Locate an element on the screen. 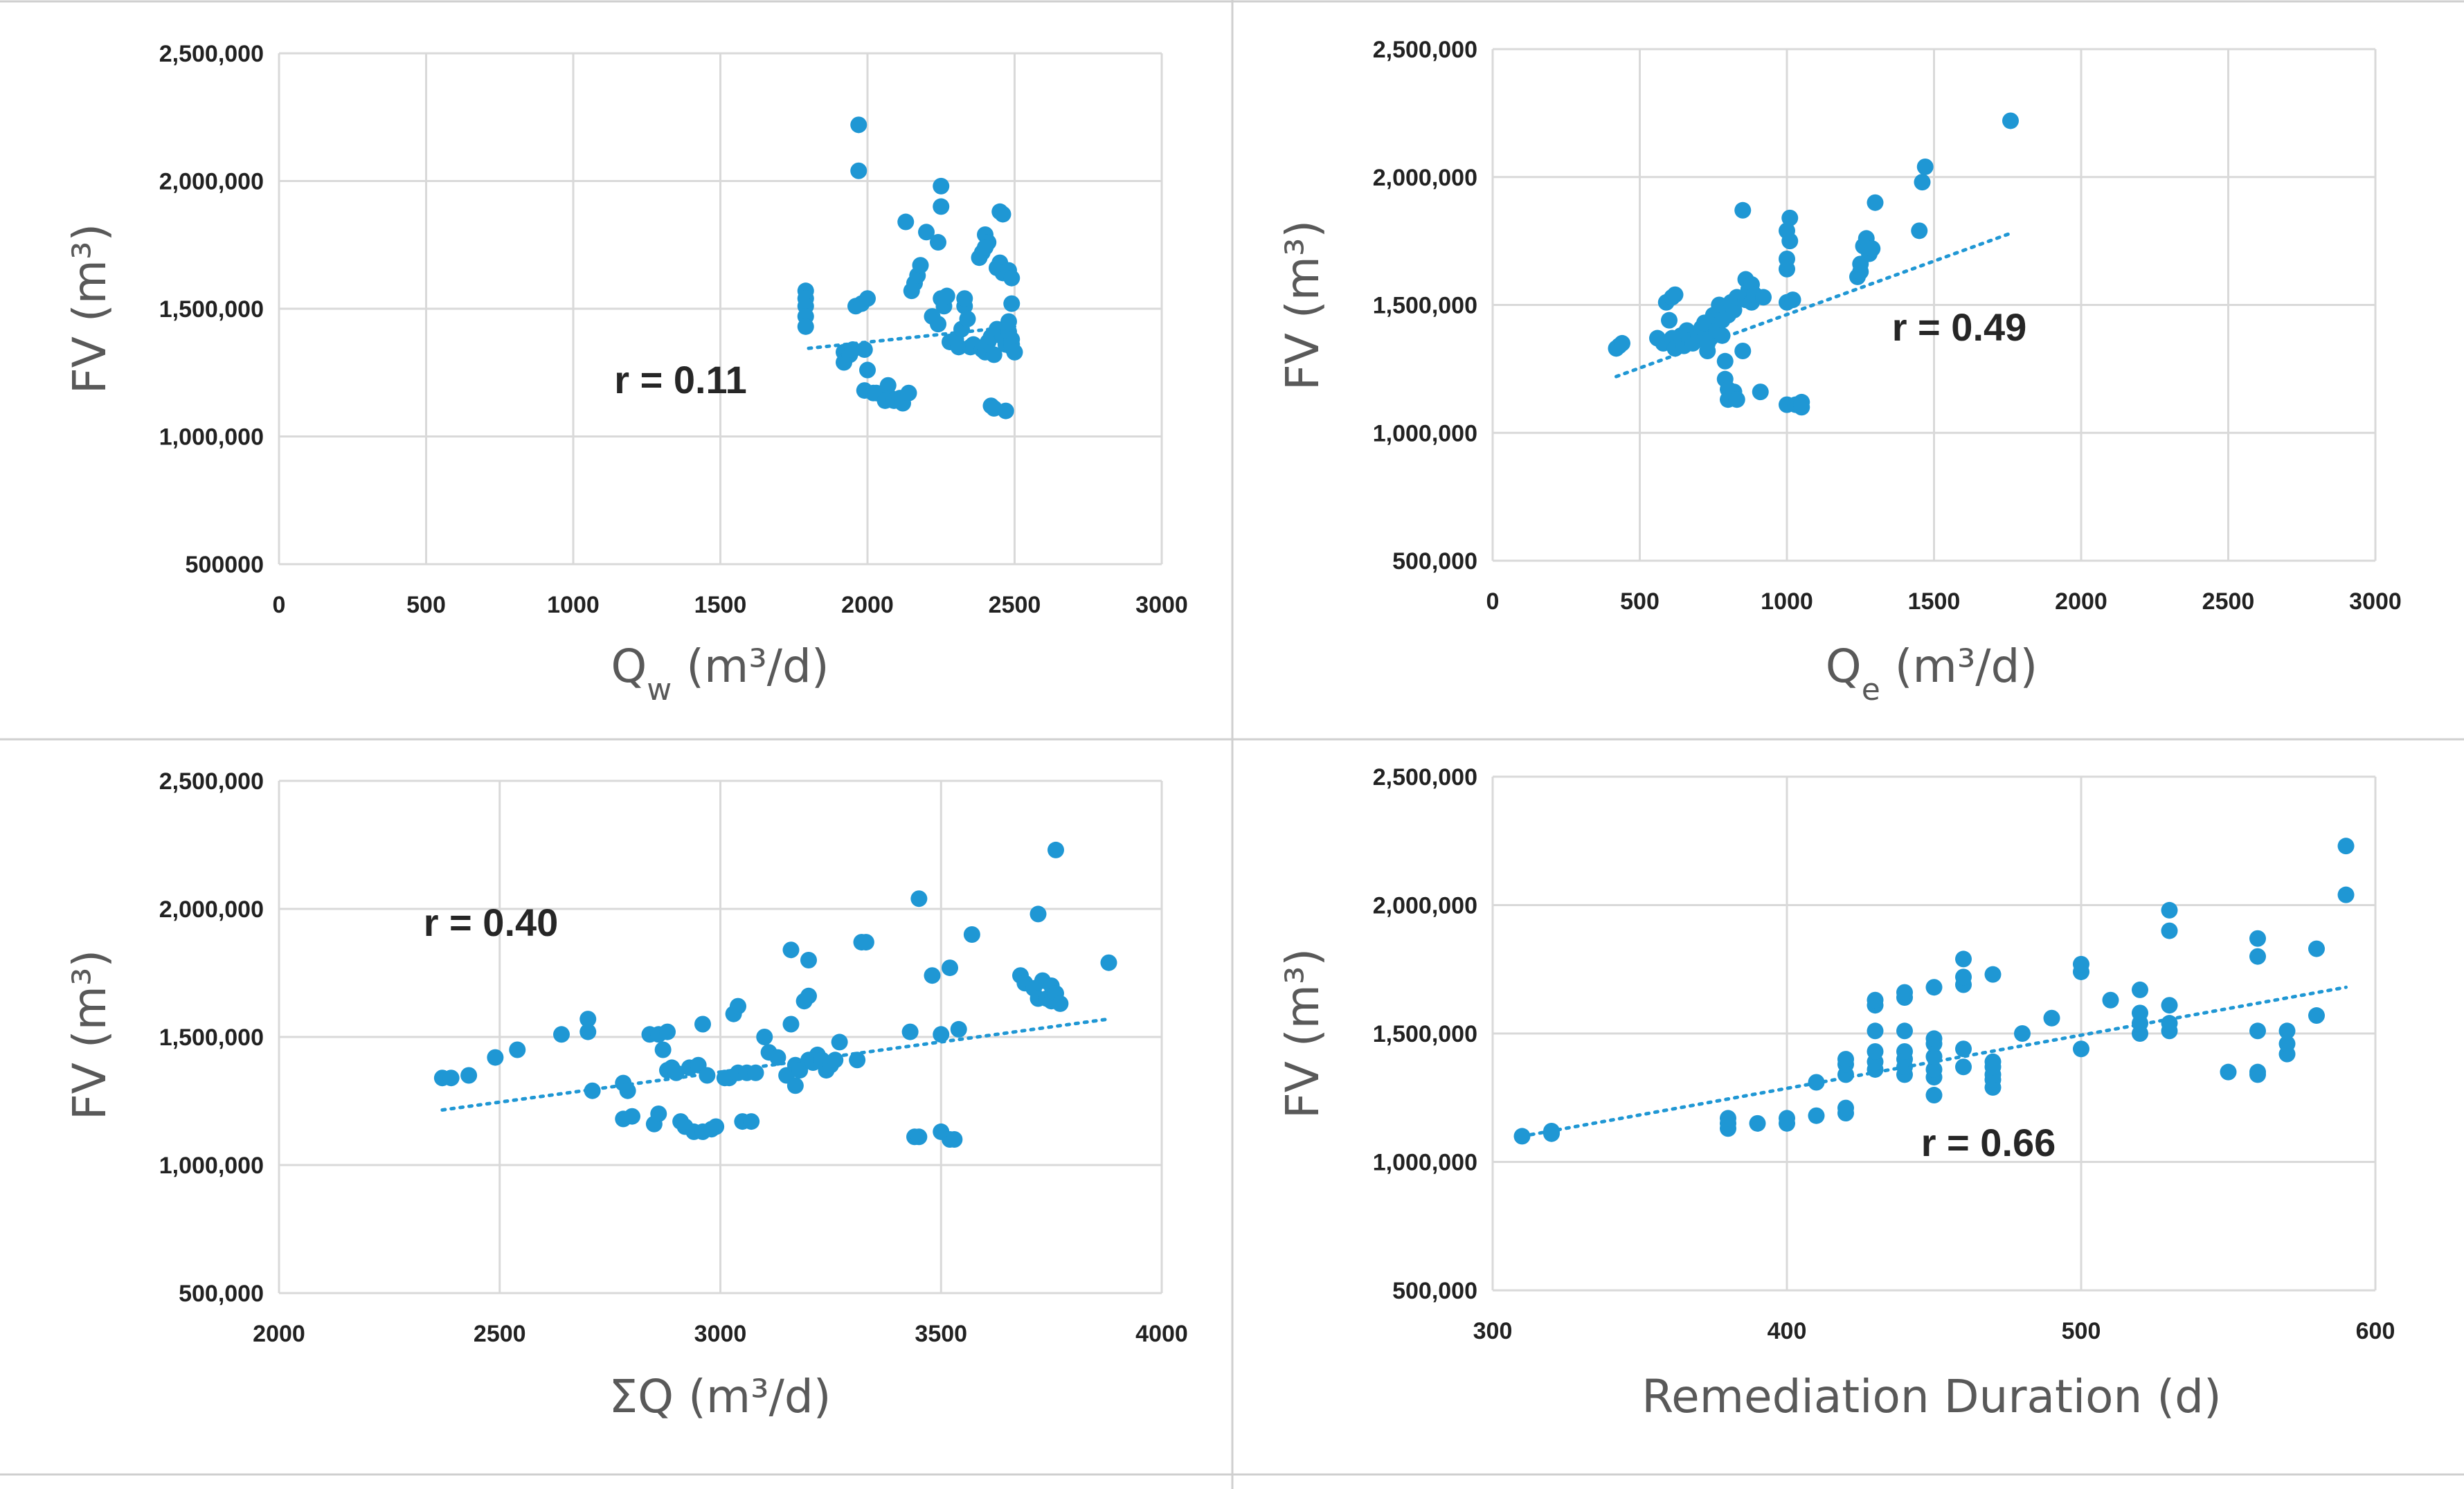  y-tick-label: 2,500,000 is located at coordinates (1425, 50).